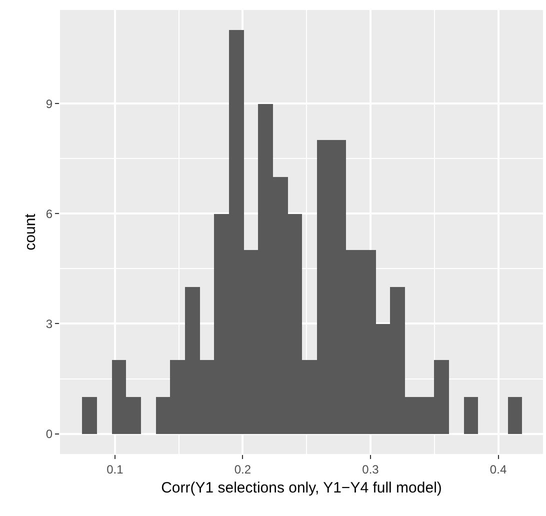  What do you see at coordinates (498, 469) in the screenshot?
I see `x-tick-label: 0.4` at bounding box center [498, 469].